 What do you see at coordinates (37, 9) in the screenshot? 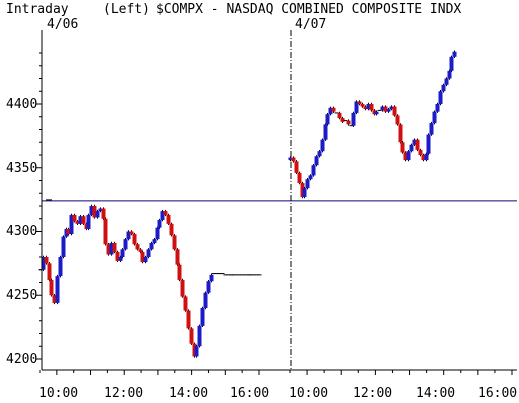
I see `interval-label: Intraday` at bounding box center [37, 9].